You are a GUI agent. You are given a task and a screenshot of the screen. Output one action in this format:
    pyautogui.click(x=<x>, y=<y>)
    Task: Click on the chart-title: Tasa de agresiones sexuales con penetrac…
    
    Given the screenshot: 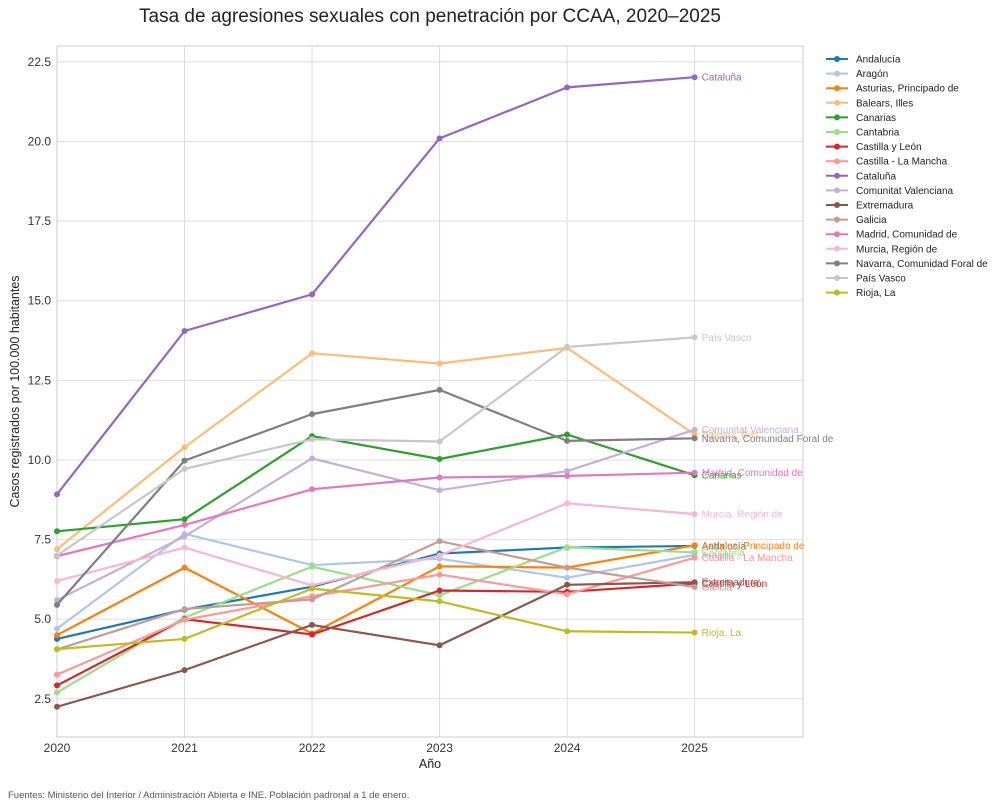 What is the action you would take?
    pyautogui.click(x=430, y=16)
    